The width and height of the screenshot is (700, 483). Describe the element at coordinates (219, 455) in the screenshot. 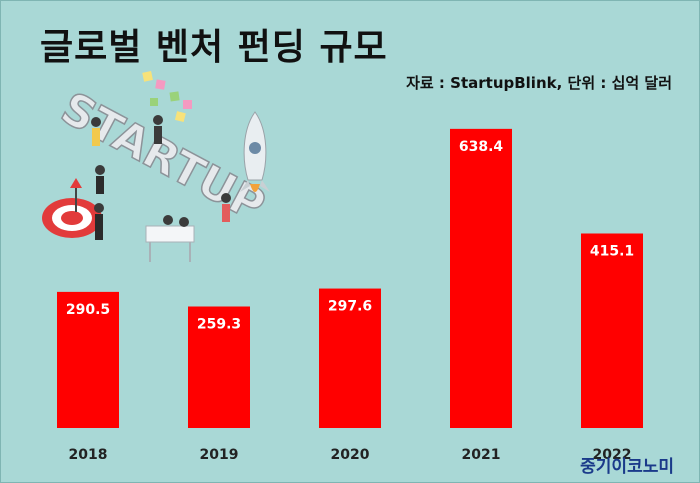

I see `x-tick-label-2019: 2019` at that location.